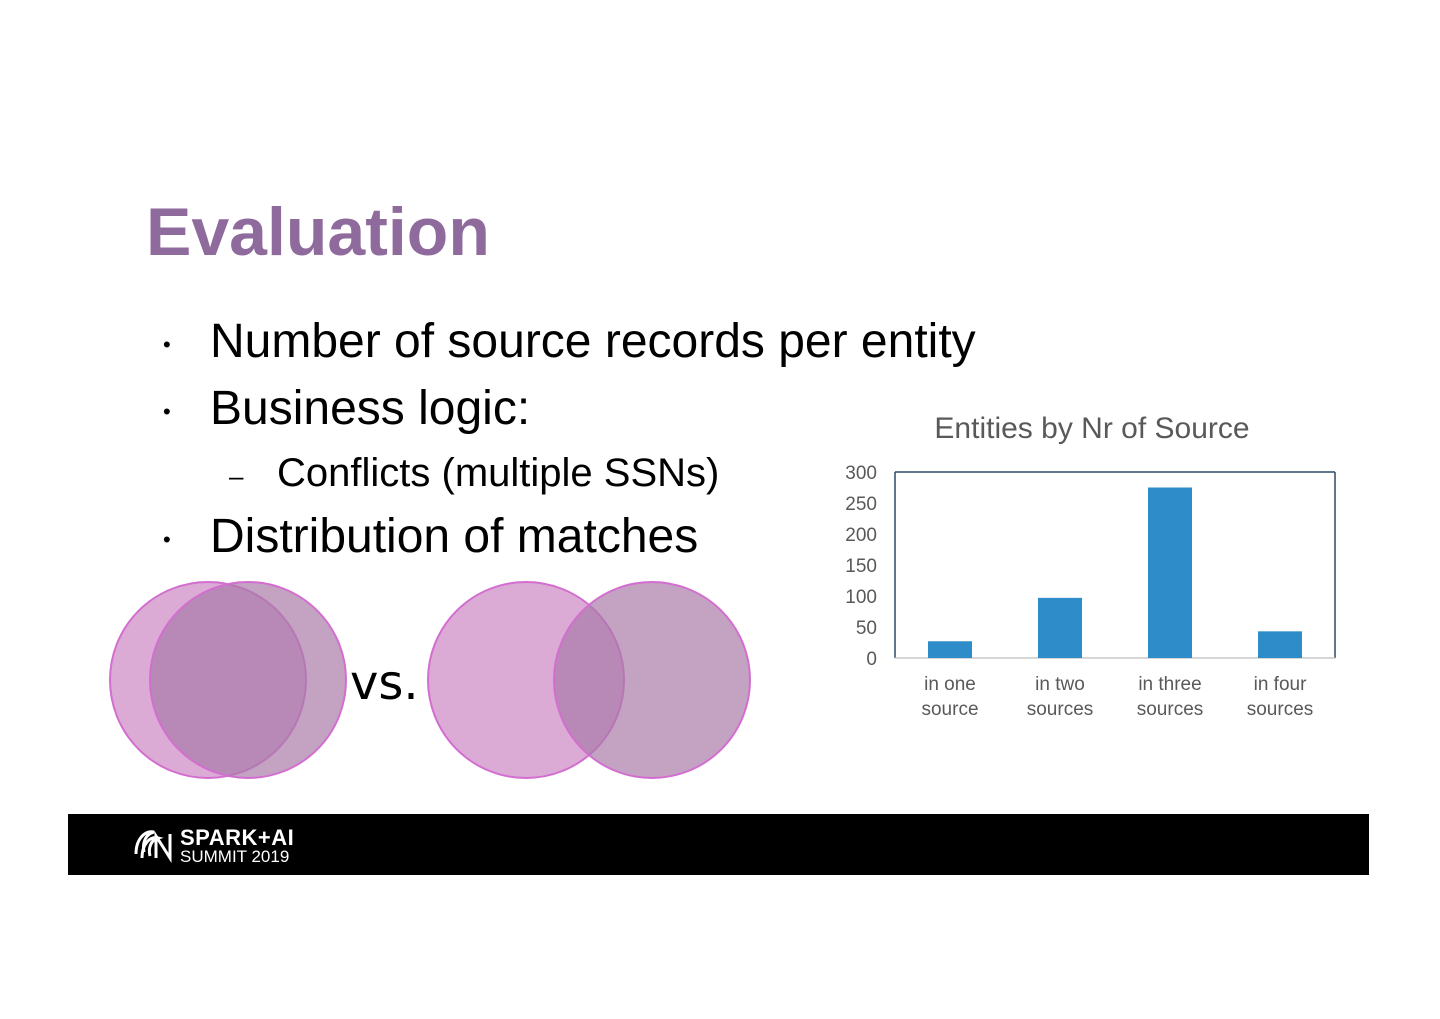 The image size is (1440, 1019). I want to click on y-tick-label: 150, so click(861, 566).